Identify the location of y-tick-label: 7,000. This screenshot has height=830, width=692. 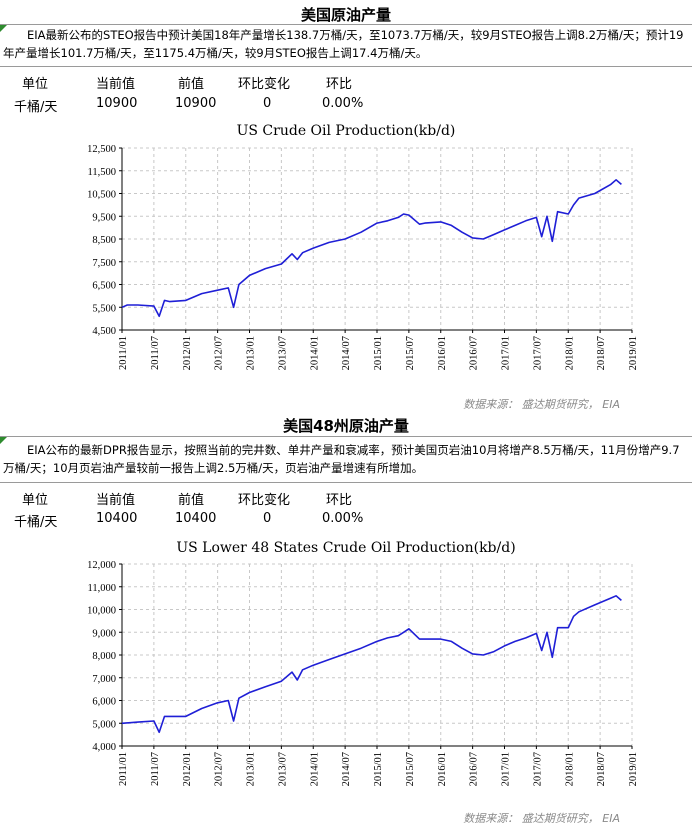
(104, 679).